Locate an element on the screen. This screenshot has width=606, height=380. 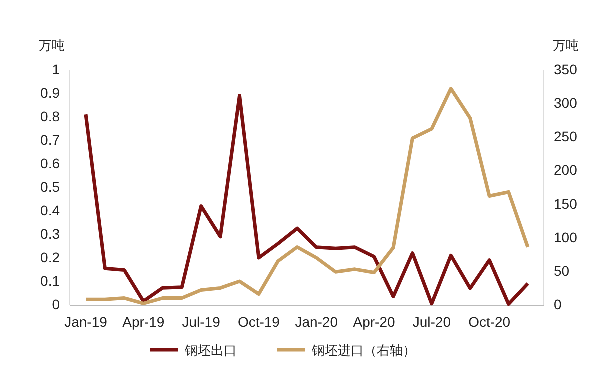
y-tick-label: 0.4 is located at coordinates (50, 210).